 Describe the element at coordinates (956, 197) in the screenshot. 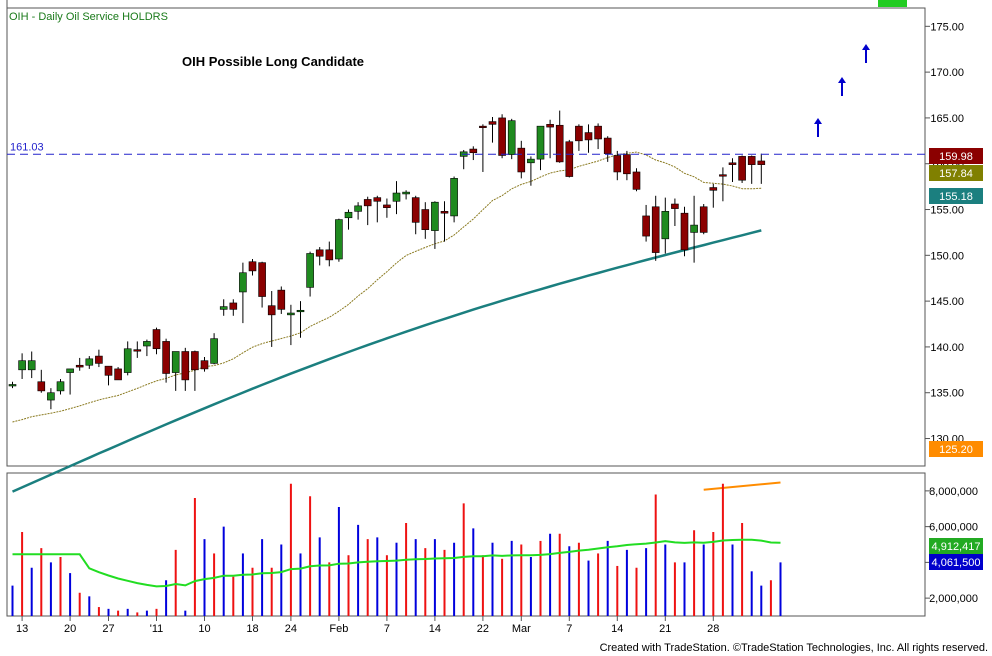

I see `price-label-text: 155.18` at that location.